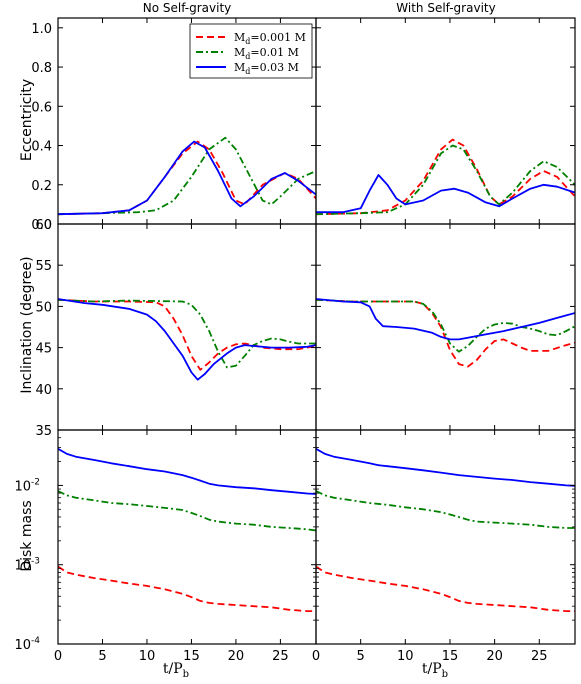 This screenshot has width=581, height=684. What do you see at coordinates (270, 38) in the screenshot?
I see `legend-entry-0: Md=0.001 M` at bounding box center [270, 38].